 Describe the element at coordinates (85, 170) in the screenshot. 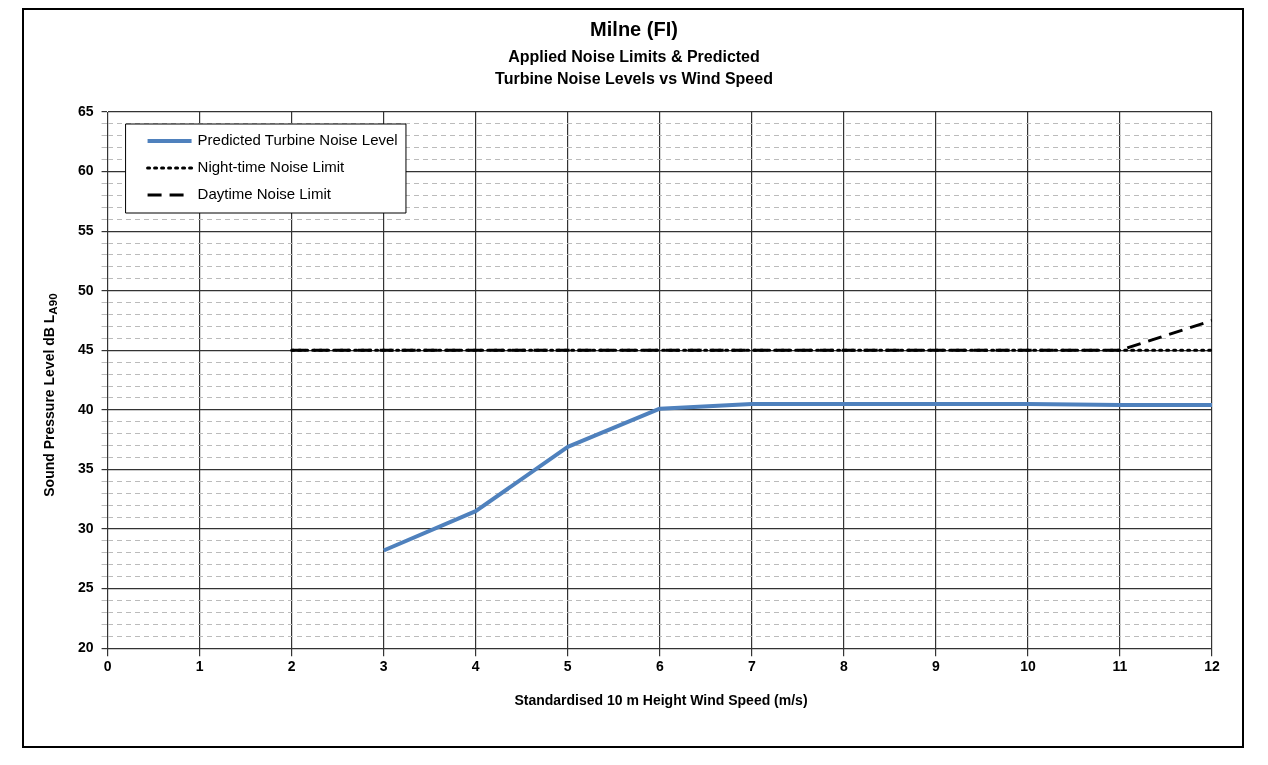

I see `y-tick-label: 60` at that location.